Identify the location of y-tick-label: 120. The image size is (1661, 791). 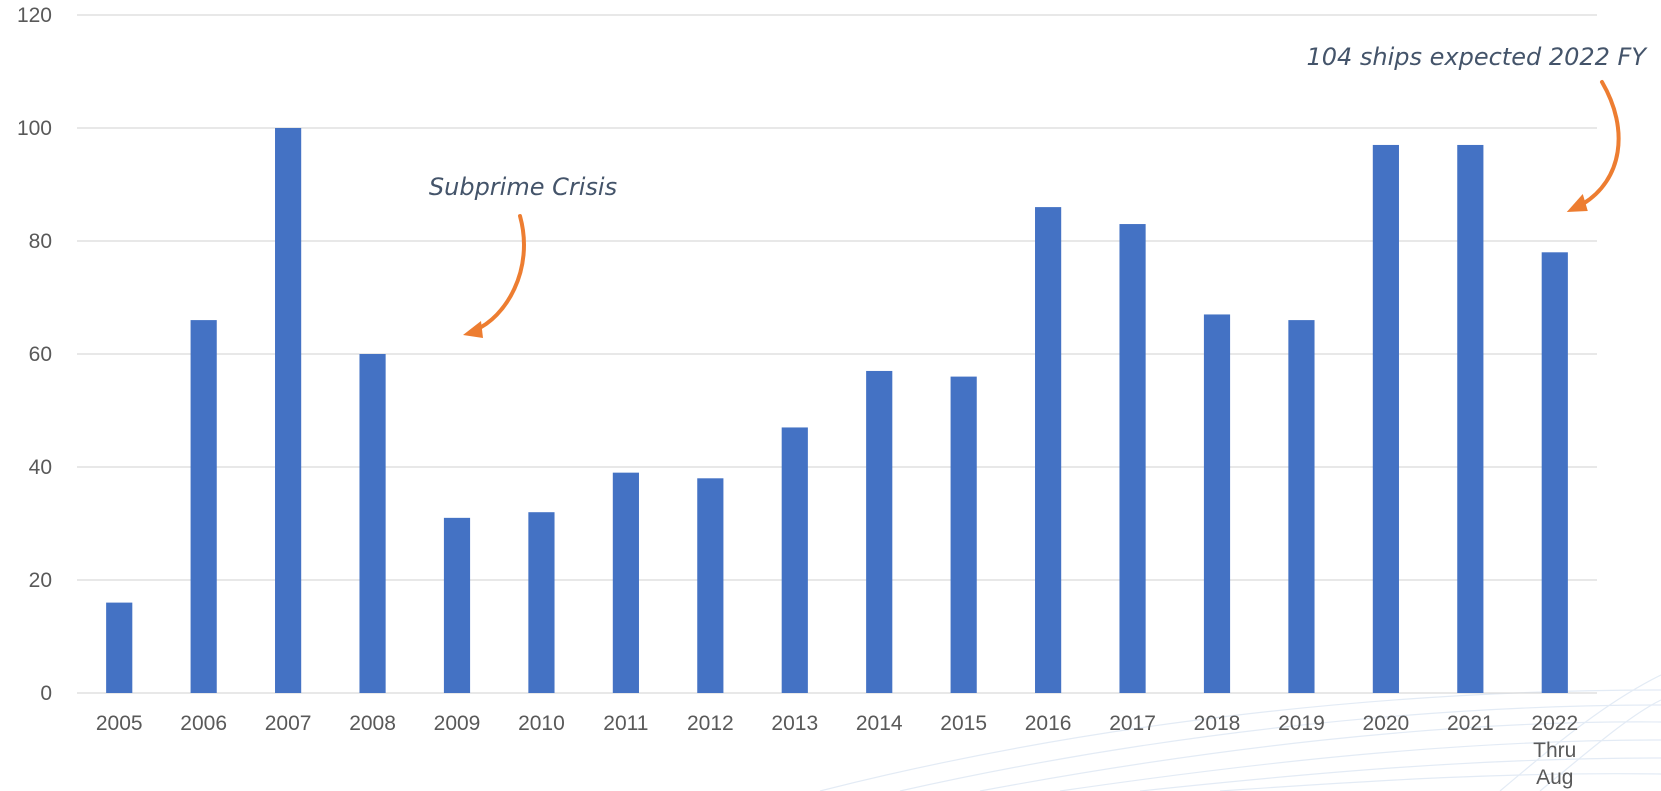
(34, 15).